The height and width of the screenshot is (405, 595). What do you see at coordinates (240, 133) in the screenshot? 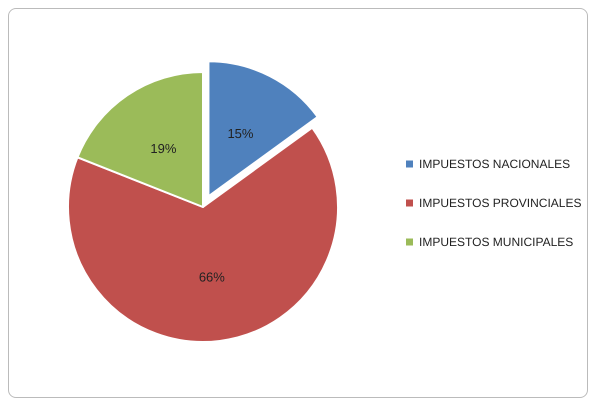
I see `data-label: 15%` at bounding box center [240, 133].